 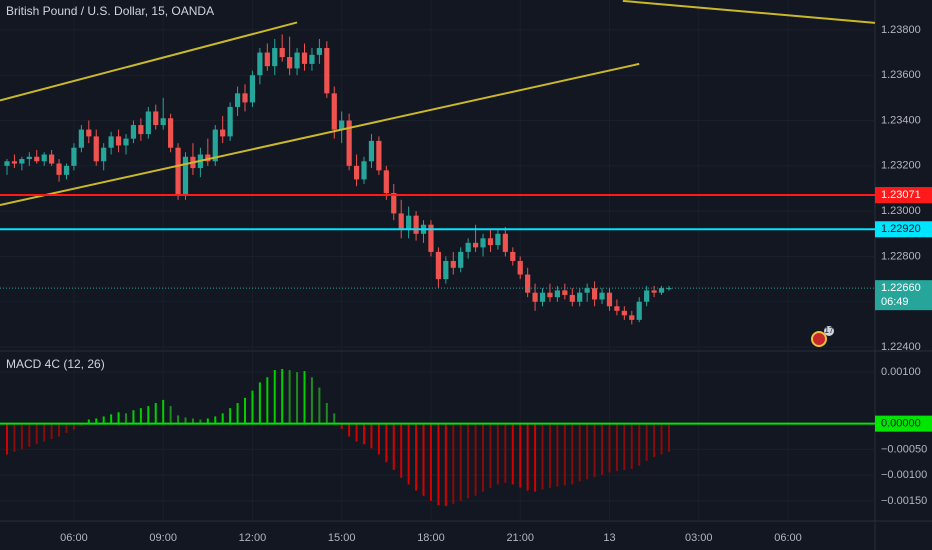 I want to click on event-icon: 17, so click(x=822, y=336).